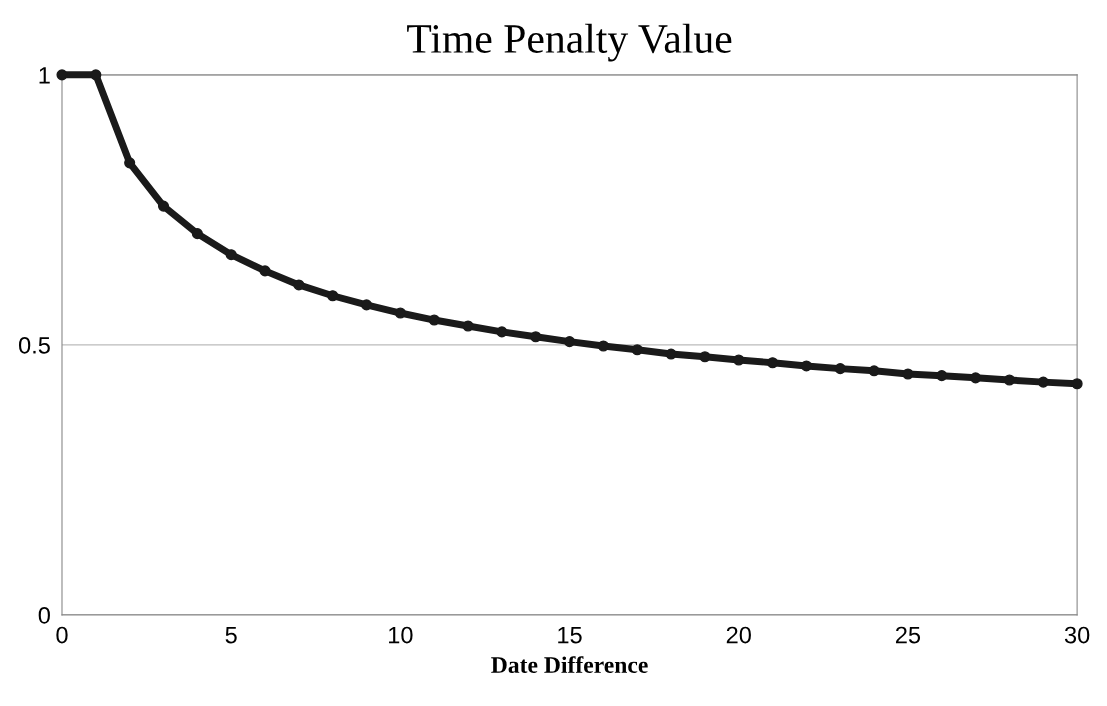 The image size is (1107, 706). Describe the element at coordinates (34, 345) in the screenshot. I see `y-tick-label: 0.5` at that location.